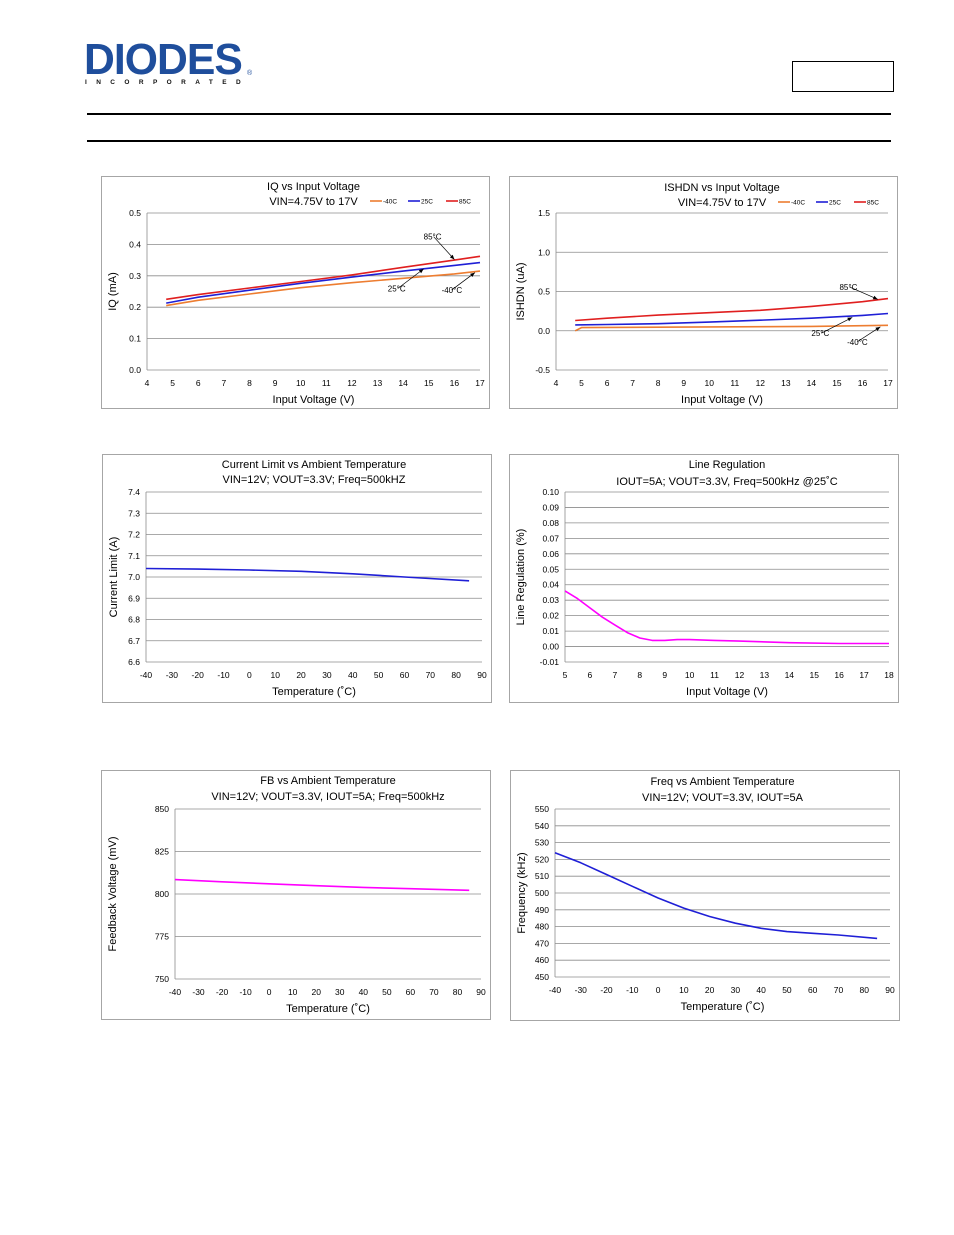 The image size is (954, 1235). What do you see at coordinates (889, 675) in the screenshot?
I see `x-tick-label: 18` at bounding box center [889, 675].